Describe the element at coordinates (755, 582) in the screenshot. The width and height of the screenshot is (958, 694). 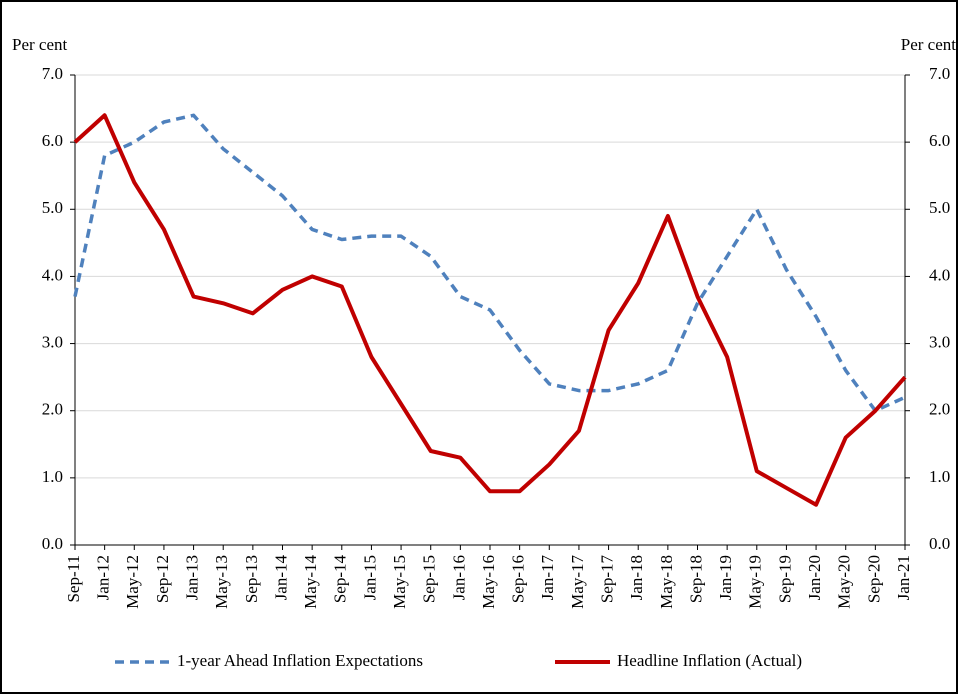
I see `x-tick-label: May-19` at that location.